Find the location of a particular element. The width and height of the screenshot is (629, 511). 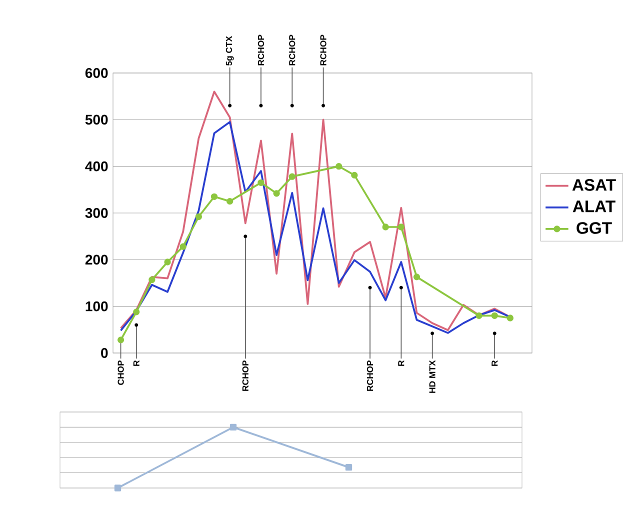

y-tick-label: 100 is located at coordinates (97, 306).